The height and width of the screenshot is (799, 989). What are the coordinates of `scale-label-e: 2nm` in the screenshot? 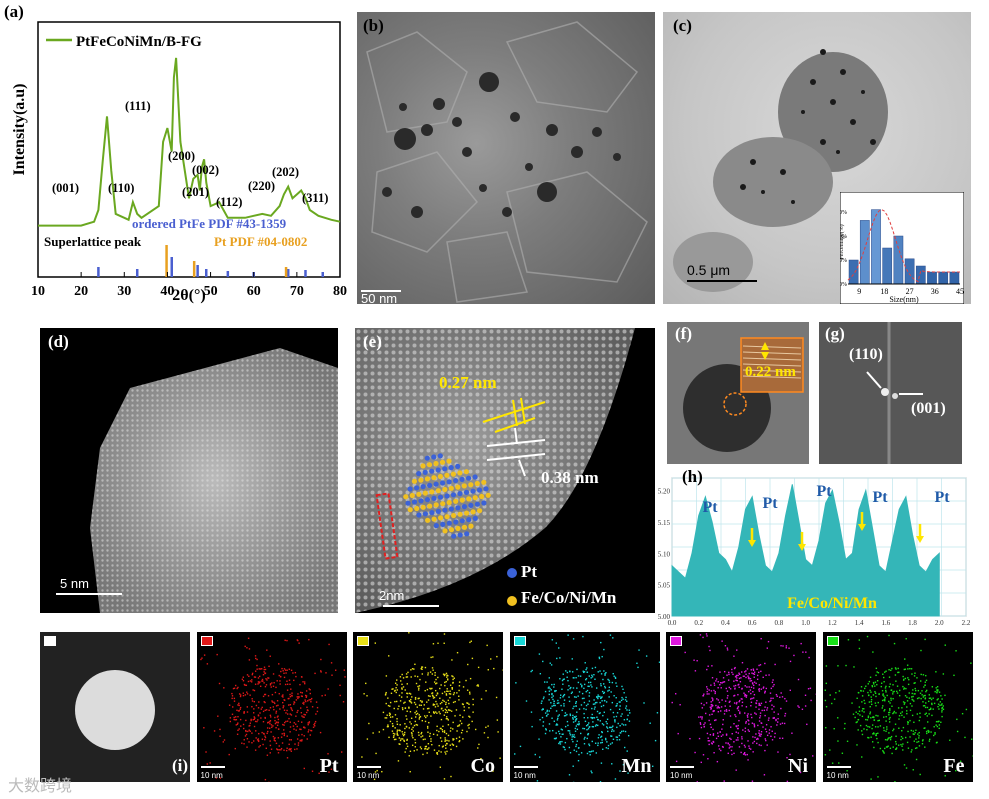 It's located at (392, 595).